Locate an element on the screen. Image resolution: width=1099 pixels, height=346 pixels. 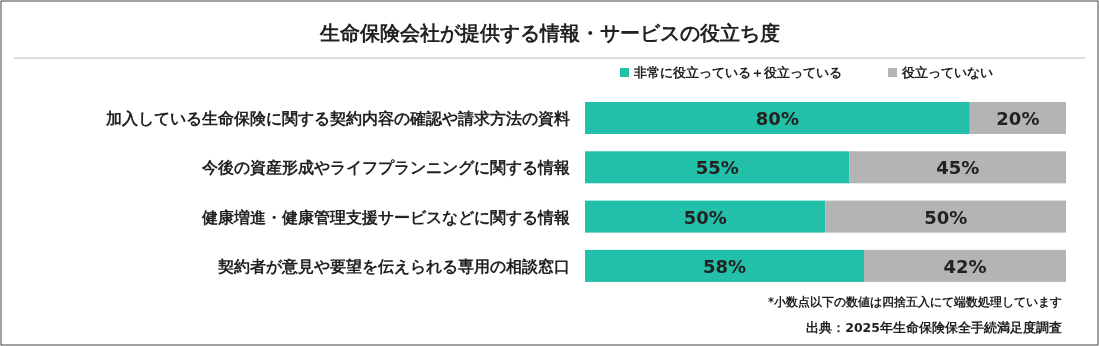
y-tick-label: 加入している生命保険に関する契約内容の確認や請求方法の資料 is located at coordinates (337, 118).